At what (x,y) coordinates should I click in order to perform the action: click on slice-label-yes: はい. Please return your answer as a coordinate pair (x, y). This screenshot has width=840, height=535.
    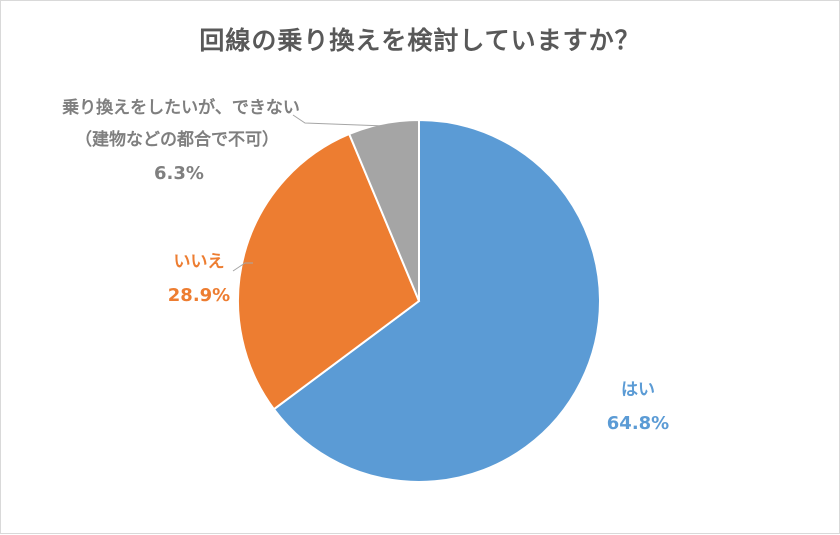
    Looking at the image, I should click on (638, 390).